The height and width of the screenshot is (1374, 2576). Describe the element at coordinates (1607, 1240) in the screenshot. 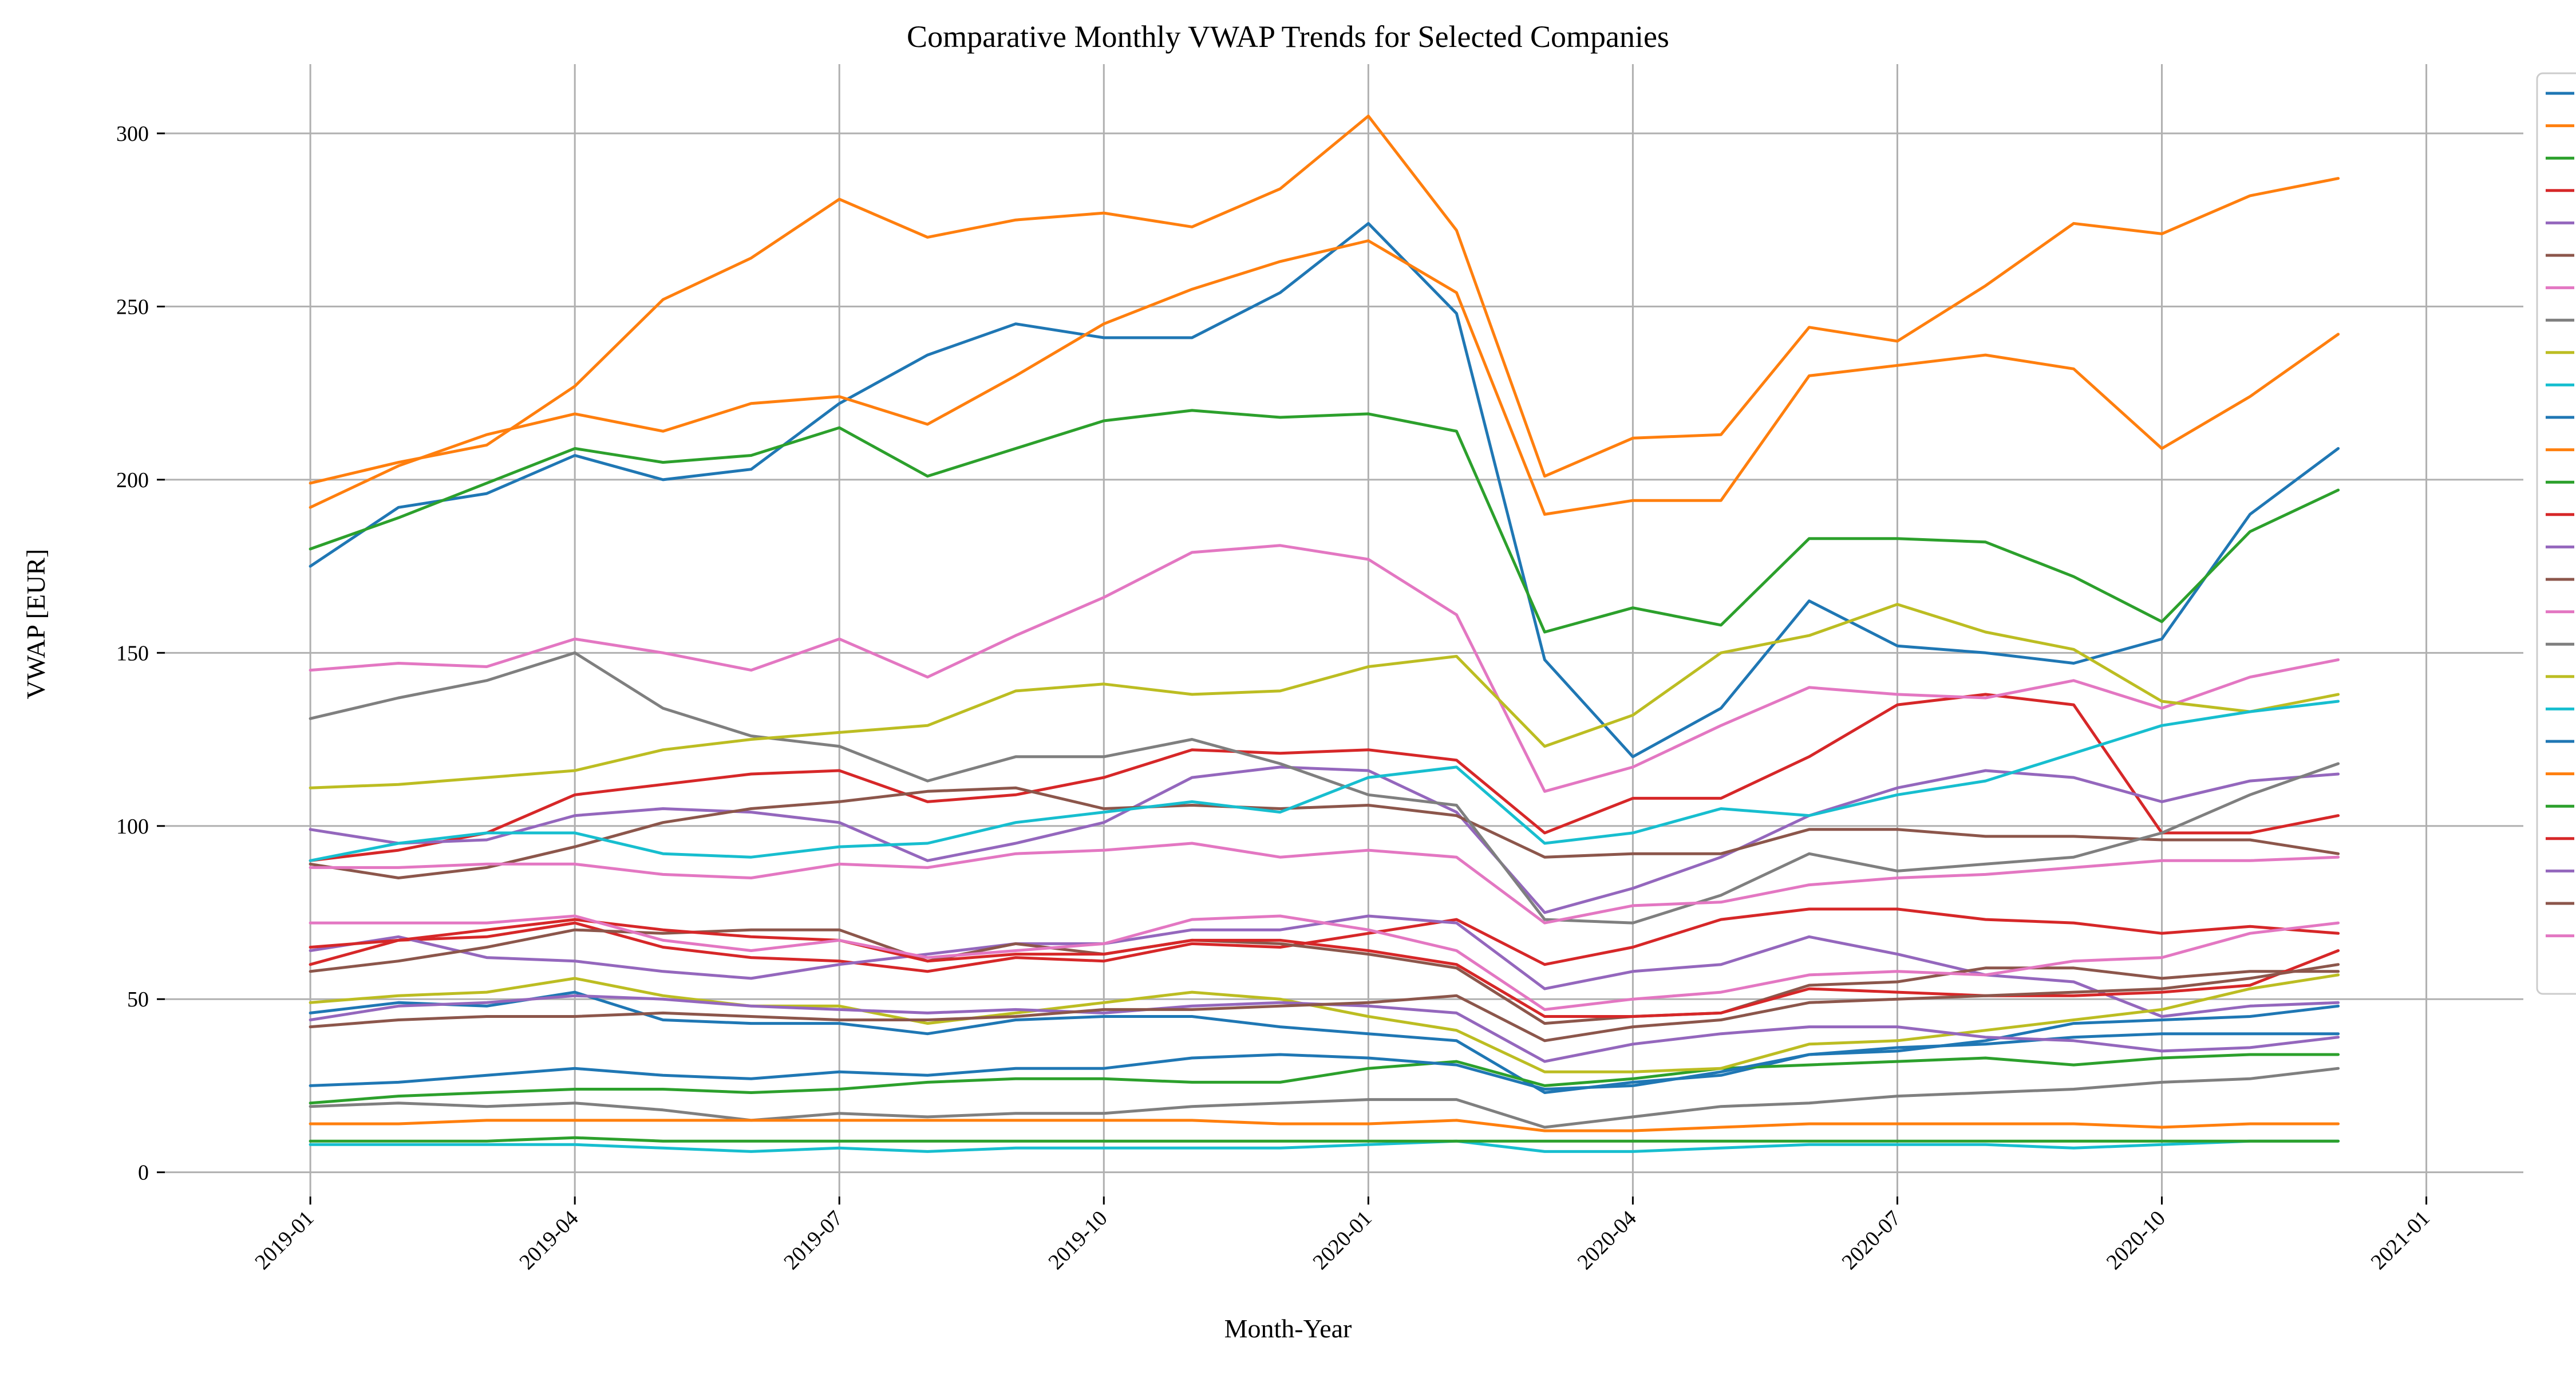

I see `x-tick-label: 2020-04` at that location.